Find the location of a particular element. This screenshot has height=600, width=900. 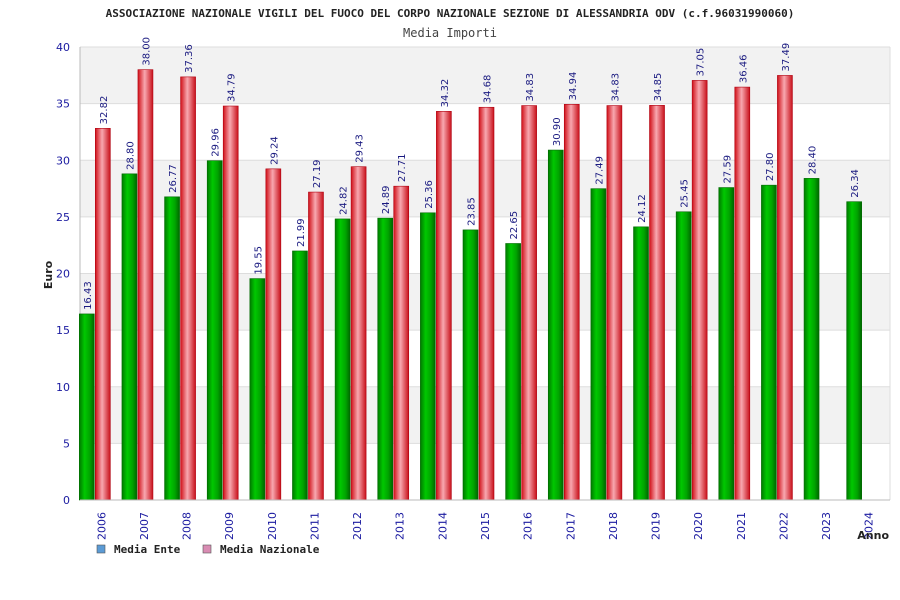

x-tick-label: 2006 is located at coordinates (101, 526).